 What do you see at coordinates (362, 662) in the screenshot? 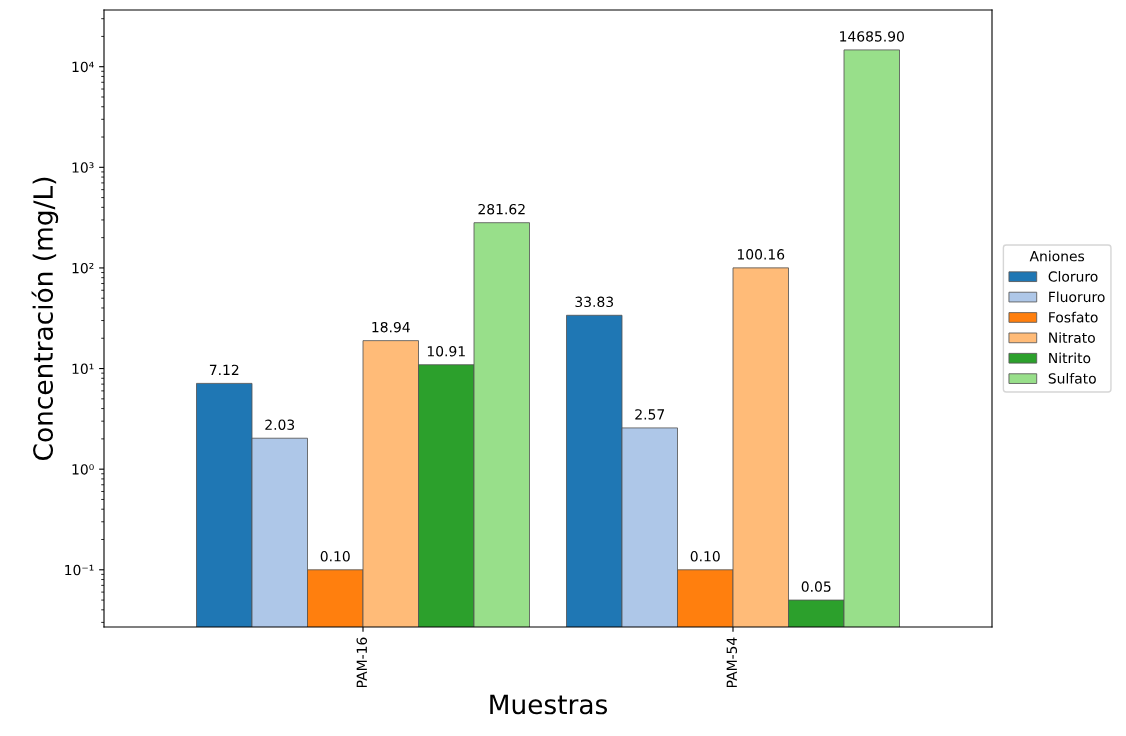
I see `x-tick-label: PAM-16` at bounding box center [362, 662].